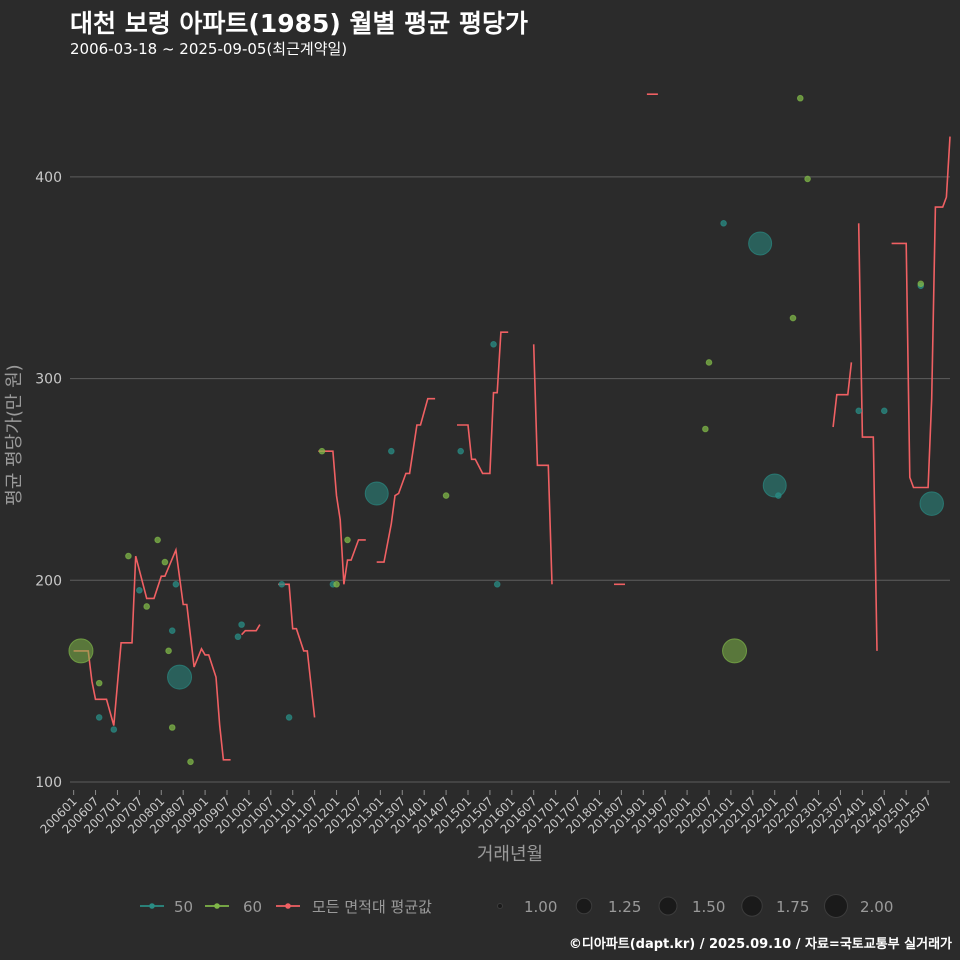 Image resolution: width=960 pixels, height=960 pixels. I want to click on y-tick-label: 400, so click(48, 178).